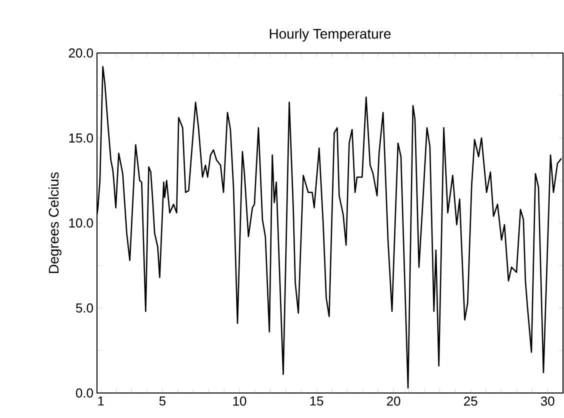 The width and height of the screenshot is (564, 418). I want to click on y-tick-label: 0.0, so click(84, 393).